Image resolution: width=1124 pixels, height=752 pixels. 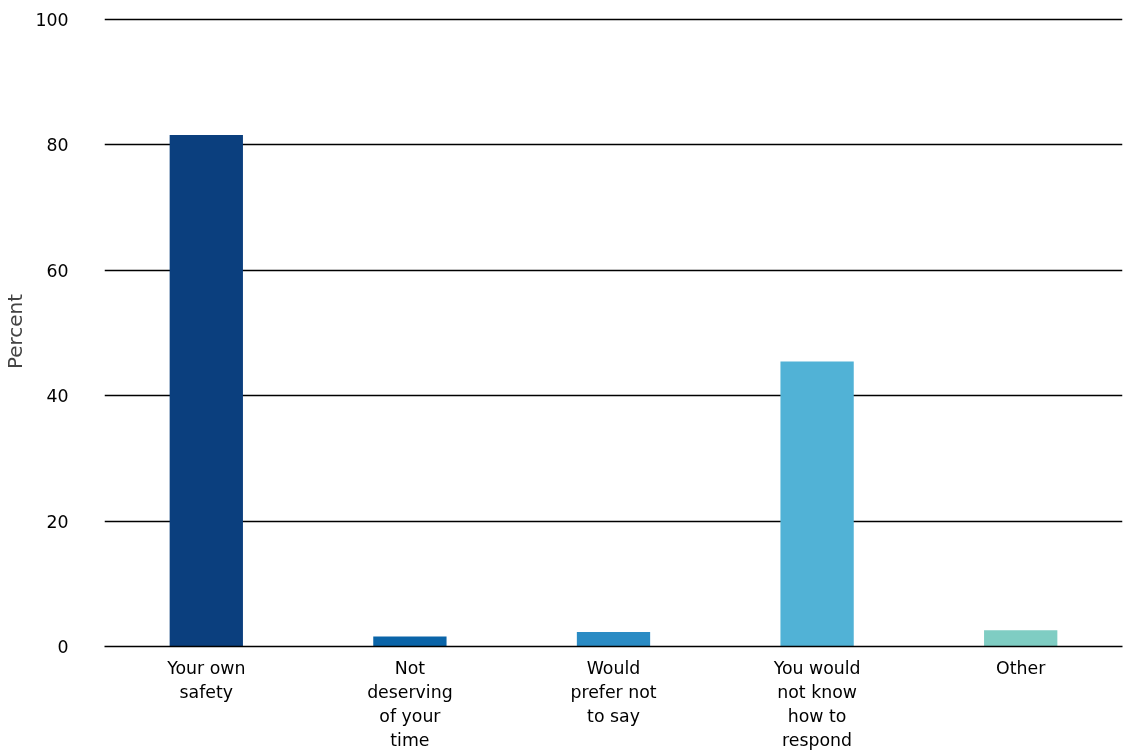 What do you see at coordinates (410, 703) in the screenshot?
I see `x-tick-label: Not deserving of your time` at bounding box center [410, 703].